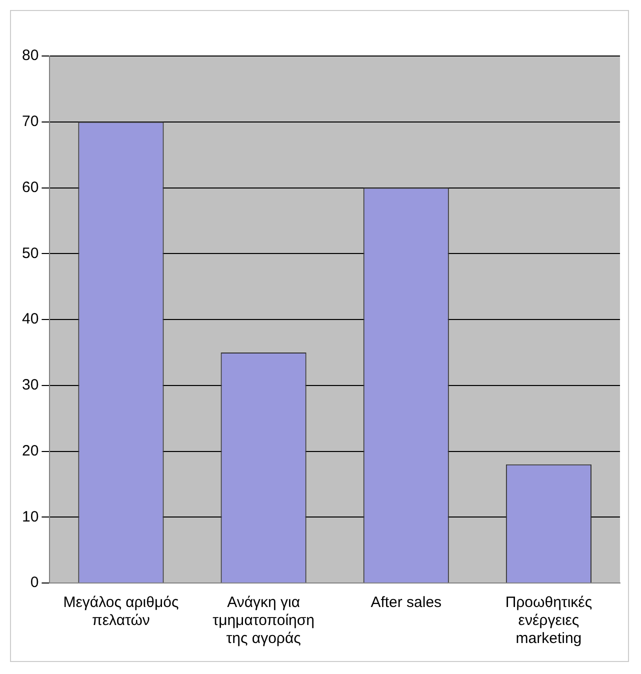  What do you see at coordinates (263, 621) in the screenshot?
I see `x-tick-label: Ανάγκη για τμηματοποίηση της αγοράς` at bounding box center [263, 621].